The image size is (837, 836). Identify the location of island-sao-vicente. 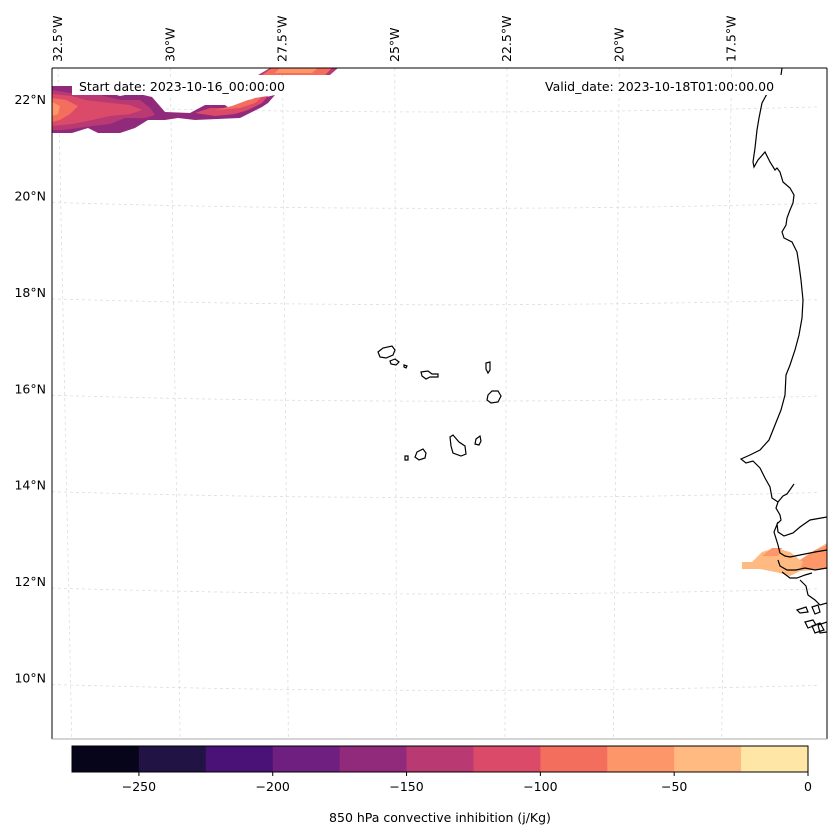
(394, 362).